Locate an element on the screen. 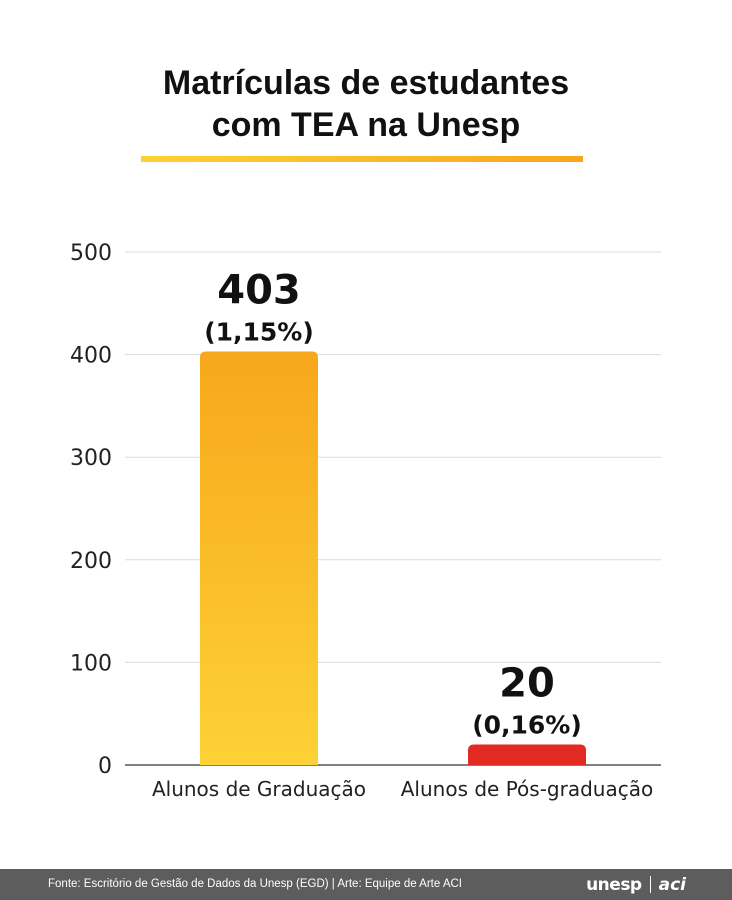 Image resolution: width=732 pixels, height=900 pixels. title-underline is located at coordinates (362, 159).